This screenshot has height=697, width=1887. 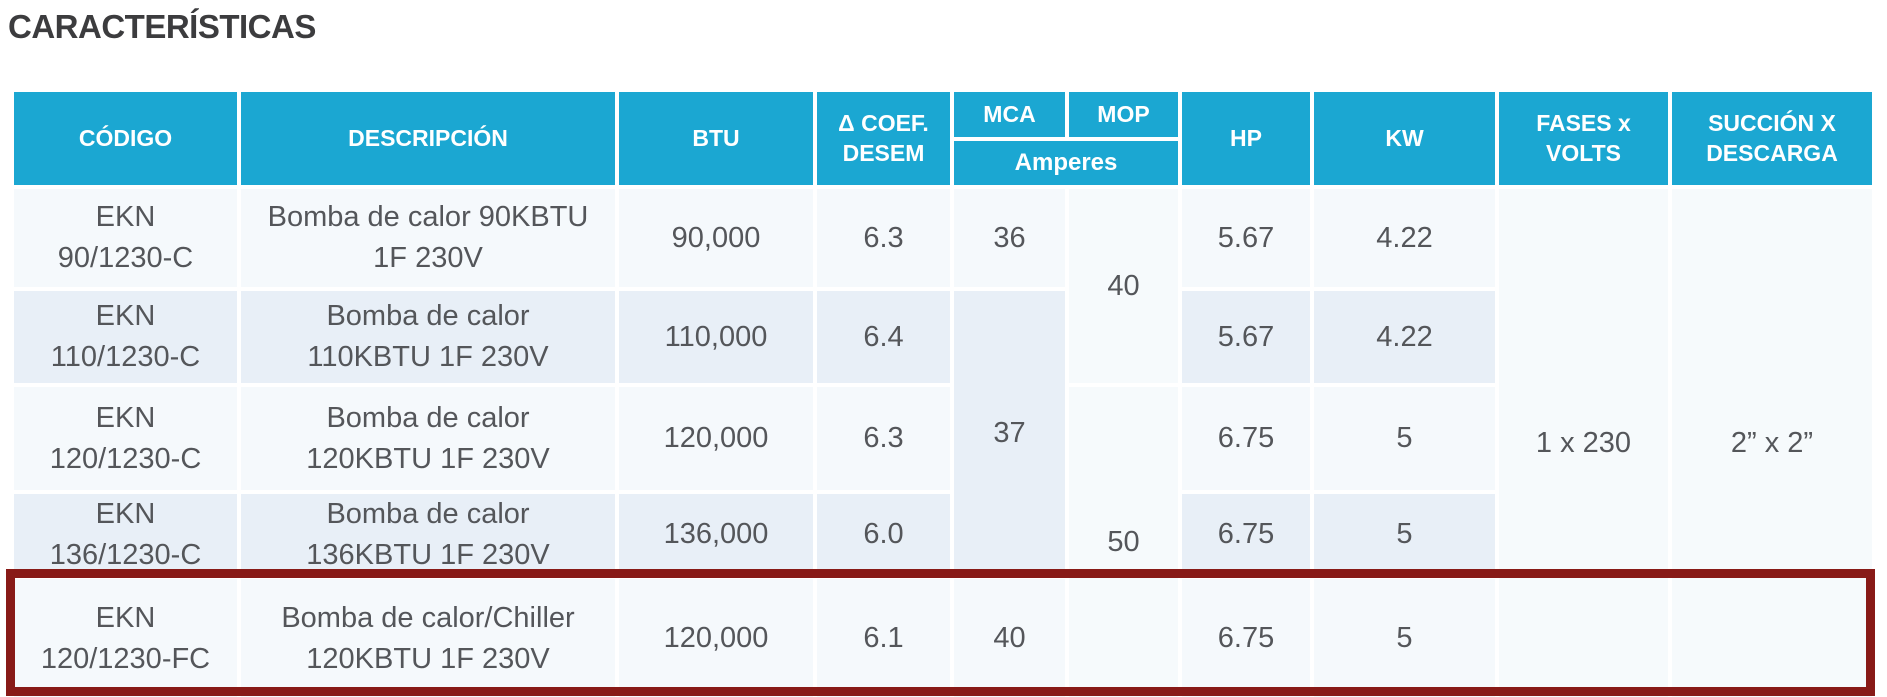 What do you see at coordinates (1772, 138) in the screenshot?
I see `header-succion-descarga: SUCCIÓN X DESCARGA` at bounding box center [1772, 138].